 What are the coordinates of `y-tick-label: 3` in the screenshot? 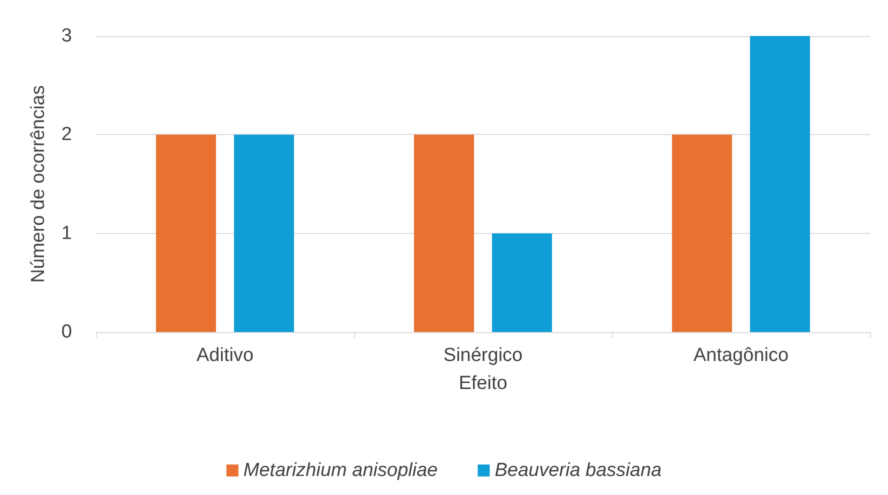 It's located at (66, 36).